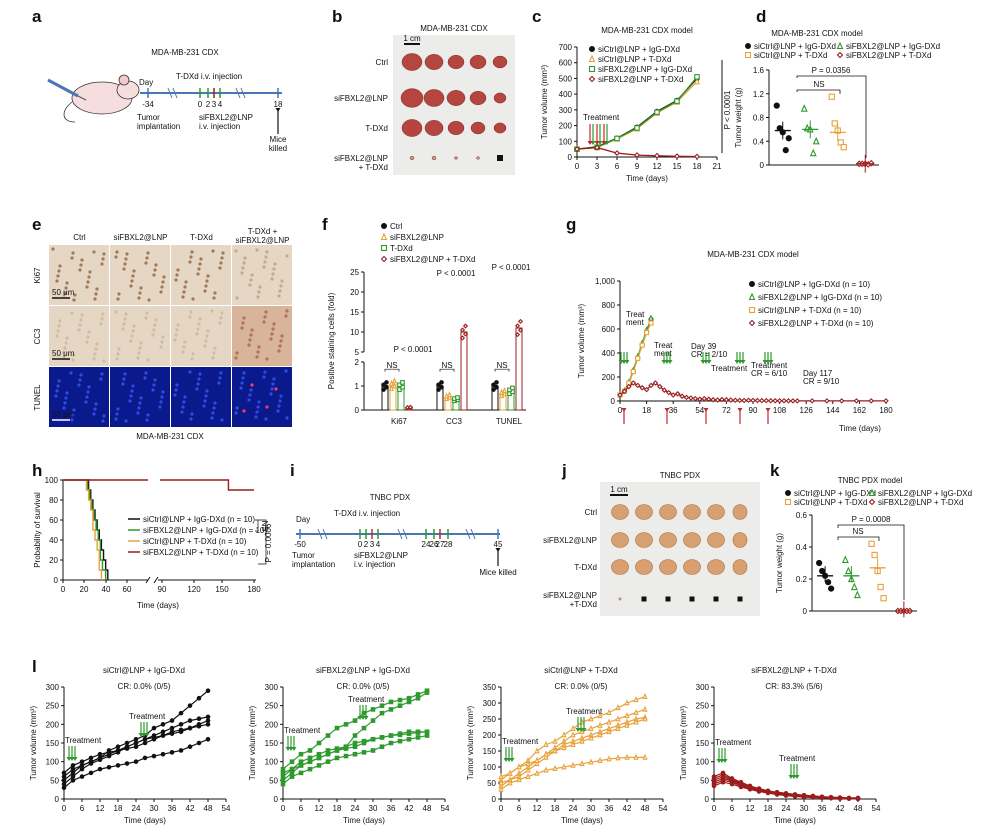 This screenshot has height=835, width=1000. What do you see at coordinates (810, 310) in the screenshot?
I see `legend-label: siCtrl@LNP + T-DXd (n = 10)` at bounding box center [810, 310].